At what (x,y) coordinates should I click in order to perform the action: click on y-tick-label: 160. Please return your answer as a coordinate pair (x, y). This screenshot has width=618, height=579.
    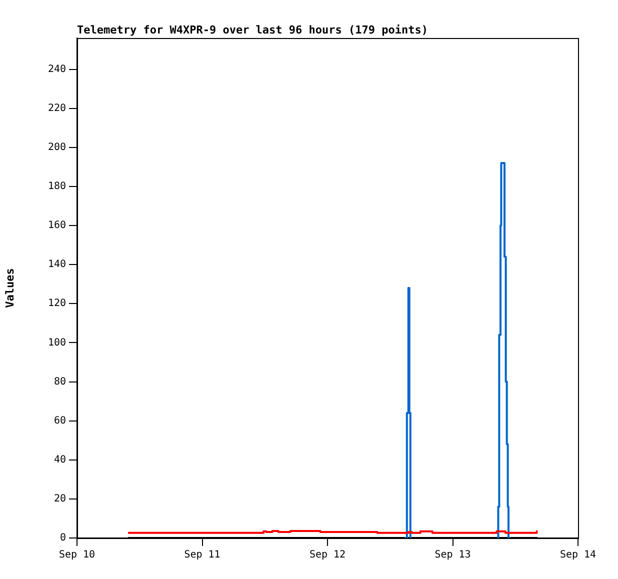
    Looking at the image, I should click on (57, 226).